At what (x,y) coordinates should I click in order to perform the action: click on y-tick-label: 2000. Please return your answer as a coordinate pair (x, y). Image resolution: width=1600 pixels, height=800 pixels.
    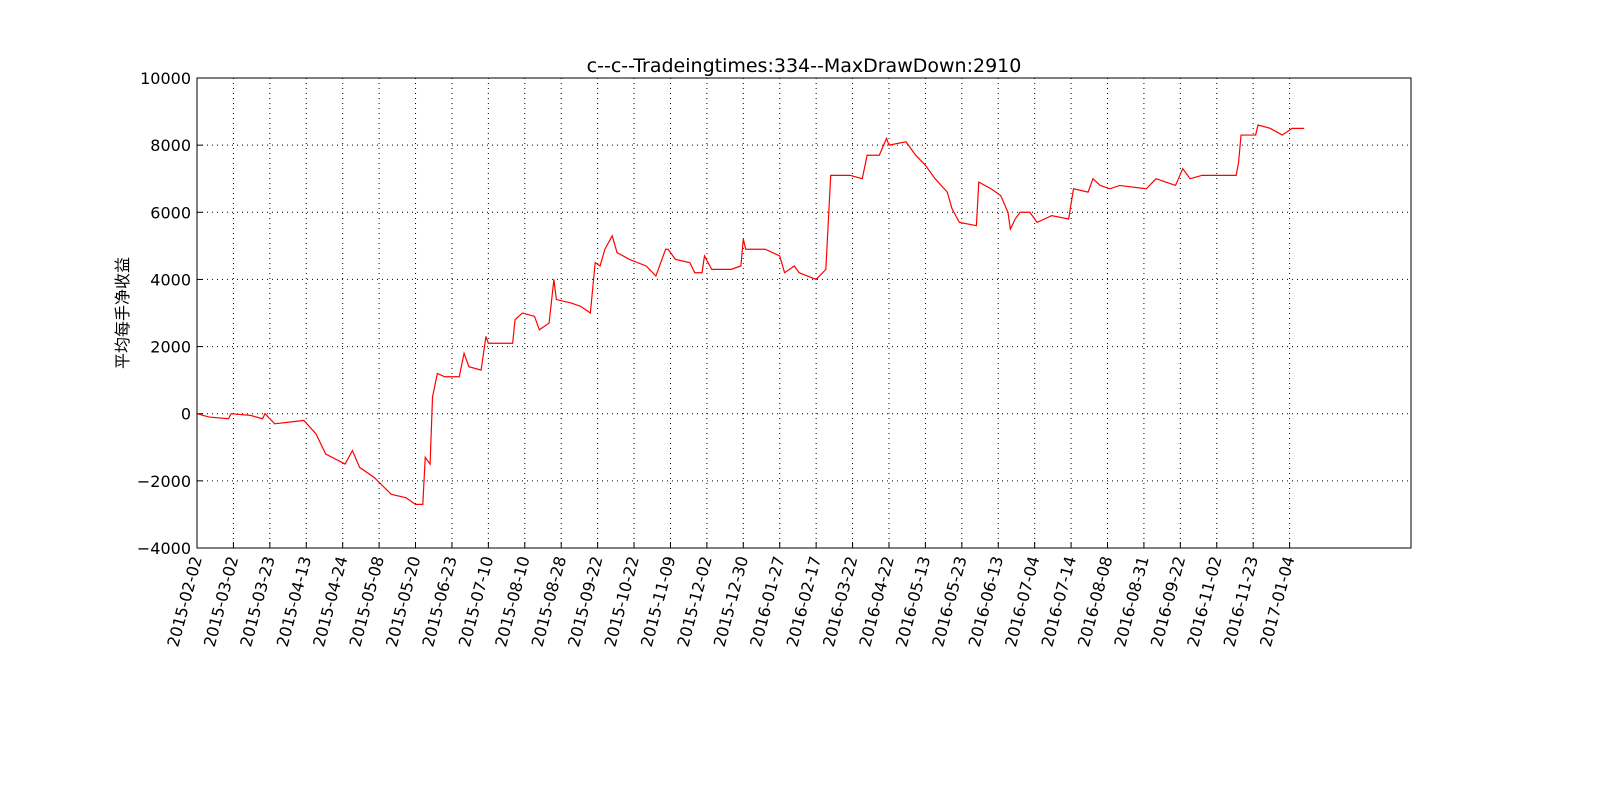
    Looking at the image, I should click on (170, 347).